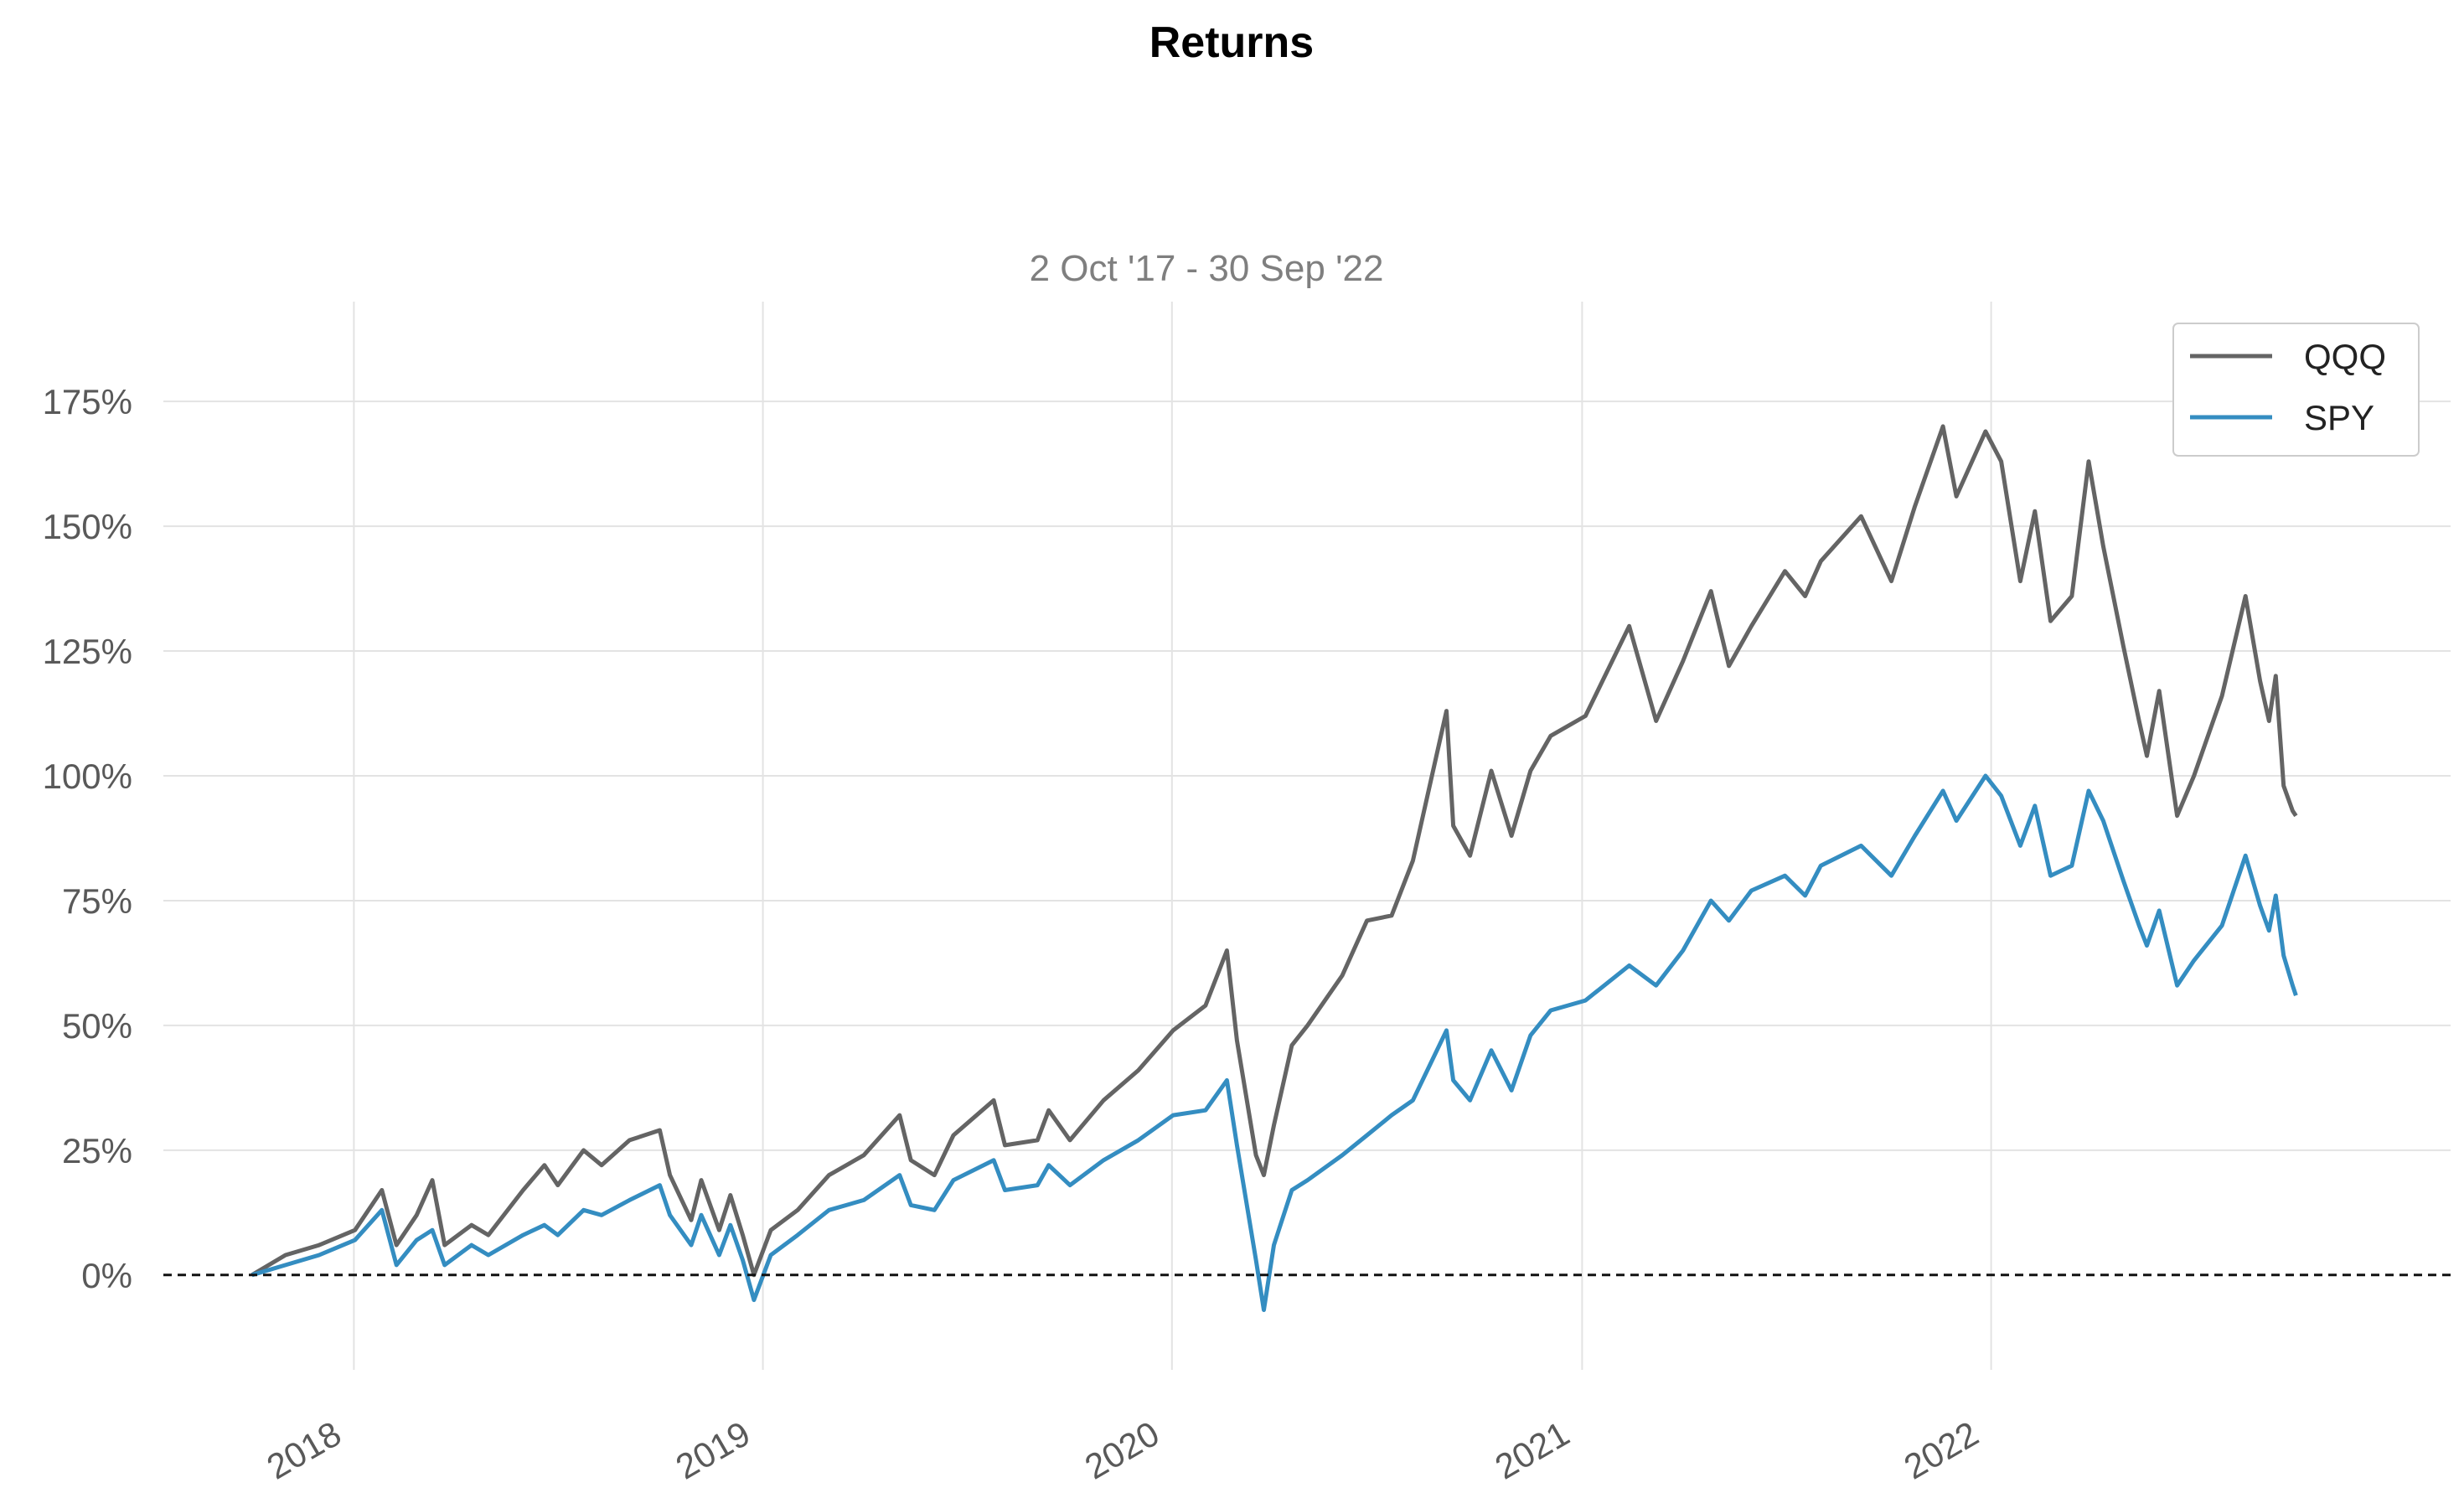 The width and height of the screenshot is (2464, 1493). What do you see at coordinates (88, 401) in the screenshot?
I see `y-tick-label: 175%` at bounding box center [88, 401].